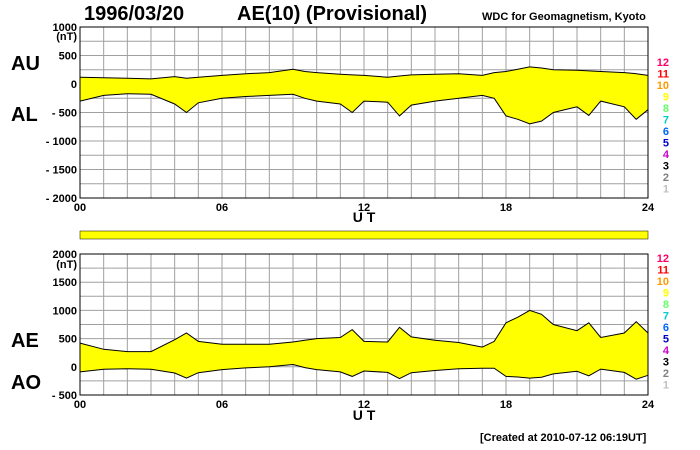 This screenshot has width=700, height=450. Describe the element at coordinates (61, 171) in the screenshot. I see `y-tick-label: - 1500` at that location.